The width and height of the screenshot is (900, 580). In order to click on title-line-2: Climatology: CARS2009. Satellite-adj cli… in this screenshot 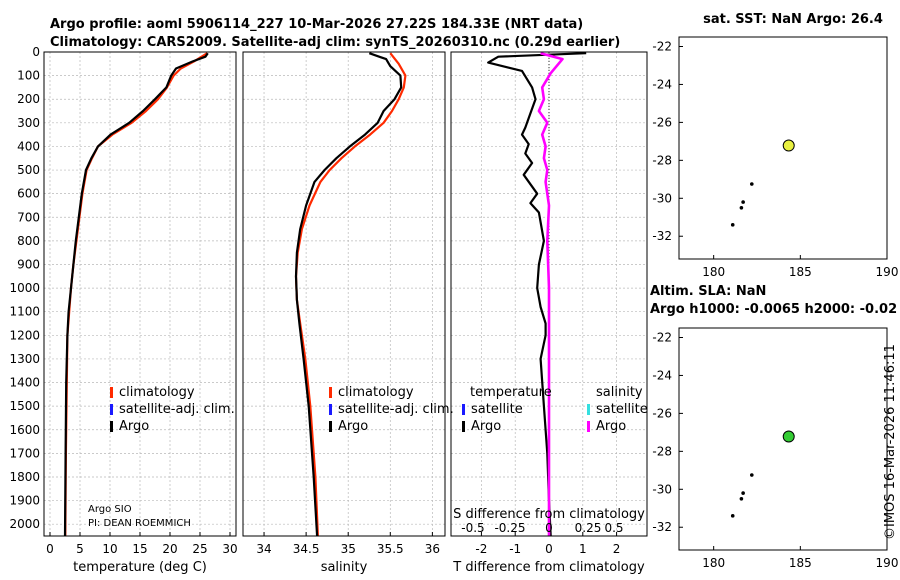, I will do `click(335, 42)`.